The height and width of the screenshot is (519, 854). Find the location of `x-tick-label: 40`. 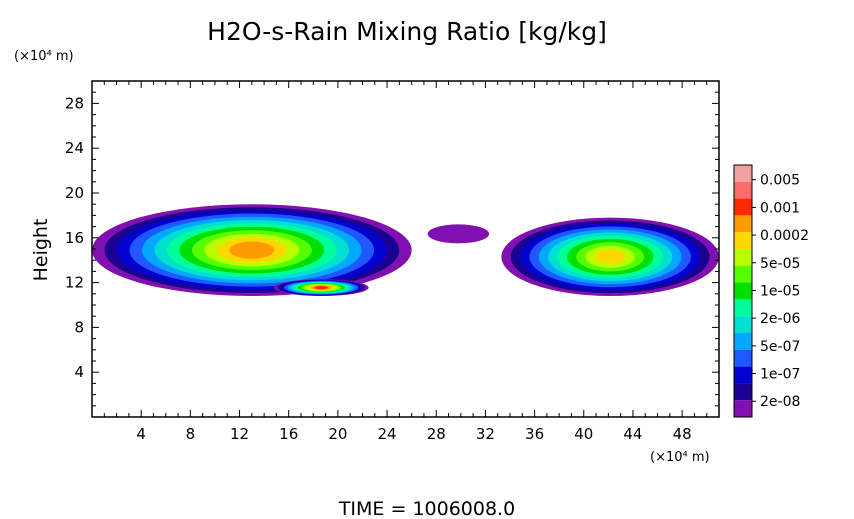

x-tick-label: 40 is located at coordinates (583, 434).